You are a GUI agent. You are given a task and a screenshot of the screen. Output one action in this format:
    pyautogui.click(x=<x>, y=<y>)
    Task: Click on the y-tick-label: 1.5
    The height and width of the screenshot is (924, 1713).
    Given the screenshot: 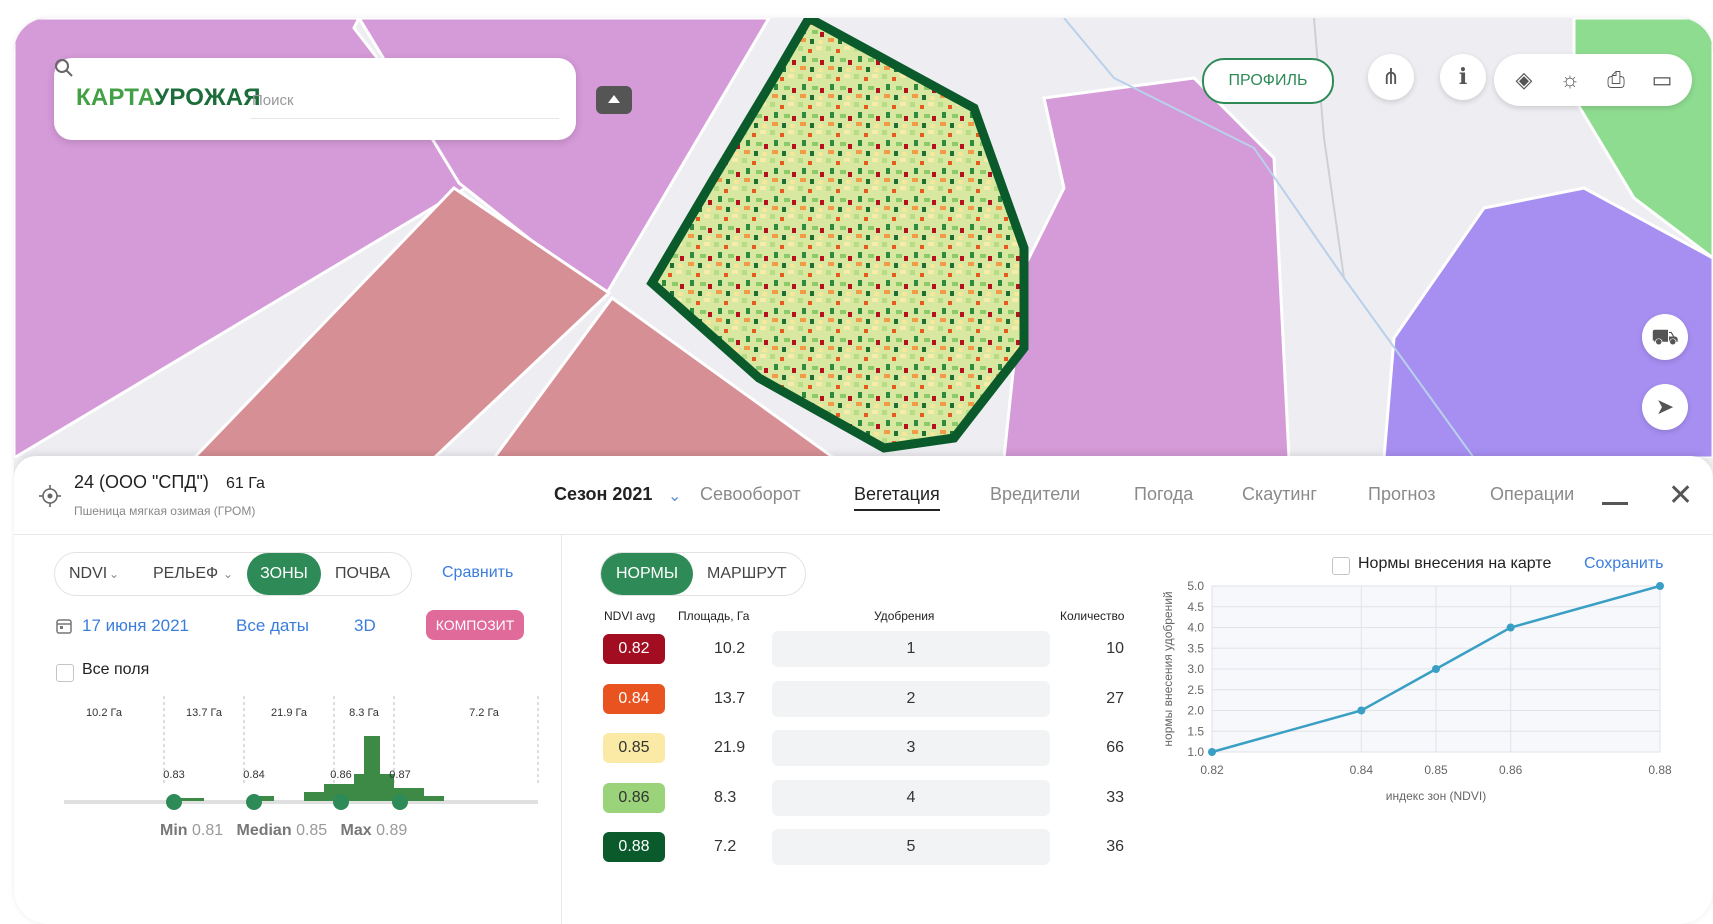 What is the action you would take?
    pyautogui.click(x=1195, y=731)
    